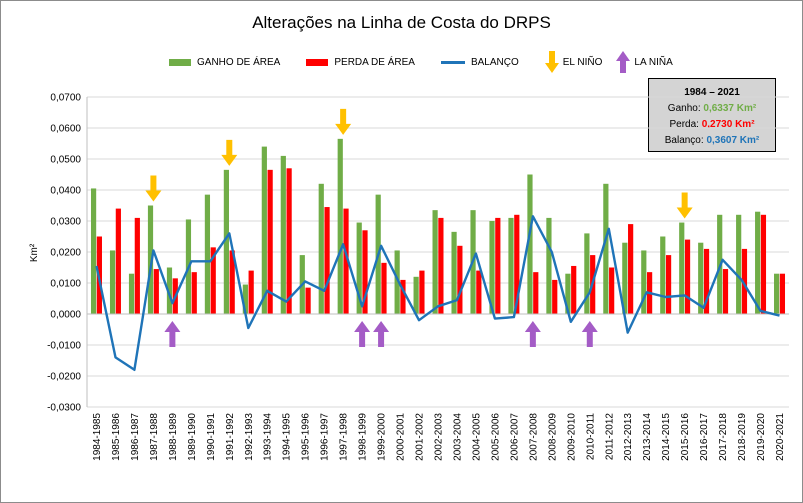  I want to click on arrow-down-icon, so click(551, 62).